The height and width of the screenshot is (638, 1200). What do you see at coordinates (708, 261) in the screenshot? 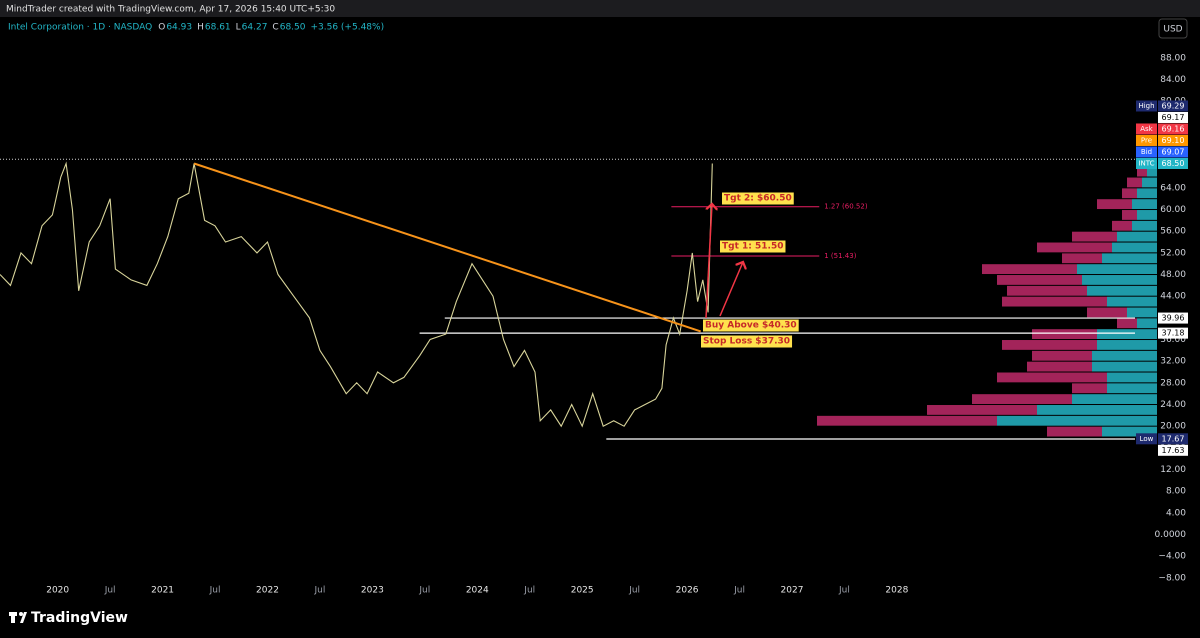
I see `arrow` at bounding box center [708, 261].